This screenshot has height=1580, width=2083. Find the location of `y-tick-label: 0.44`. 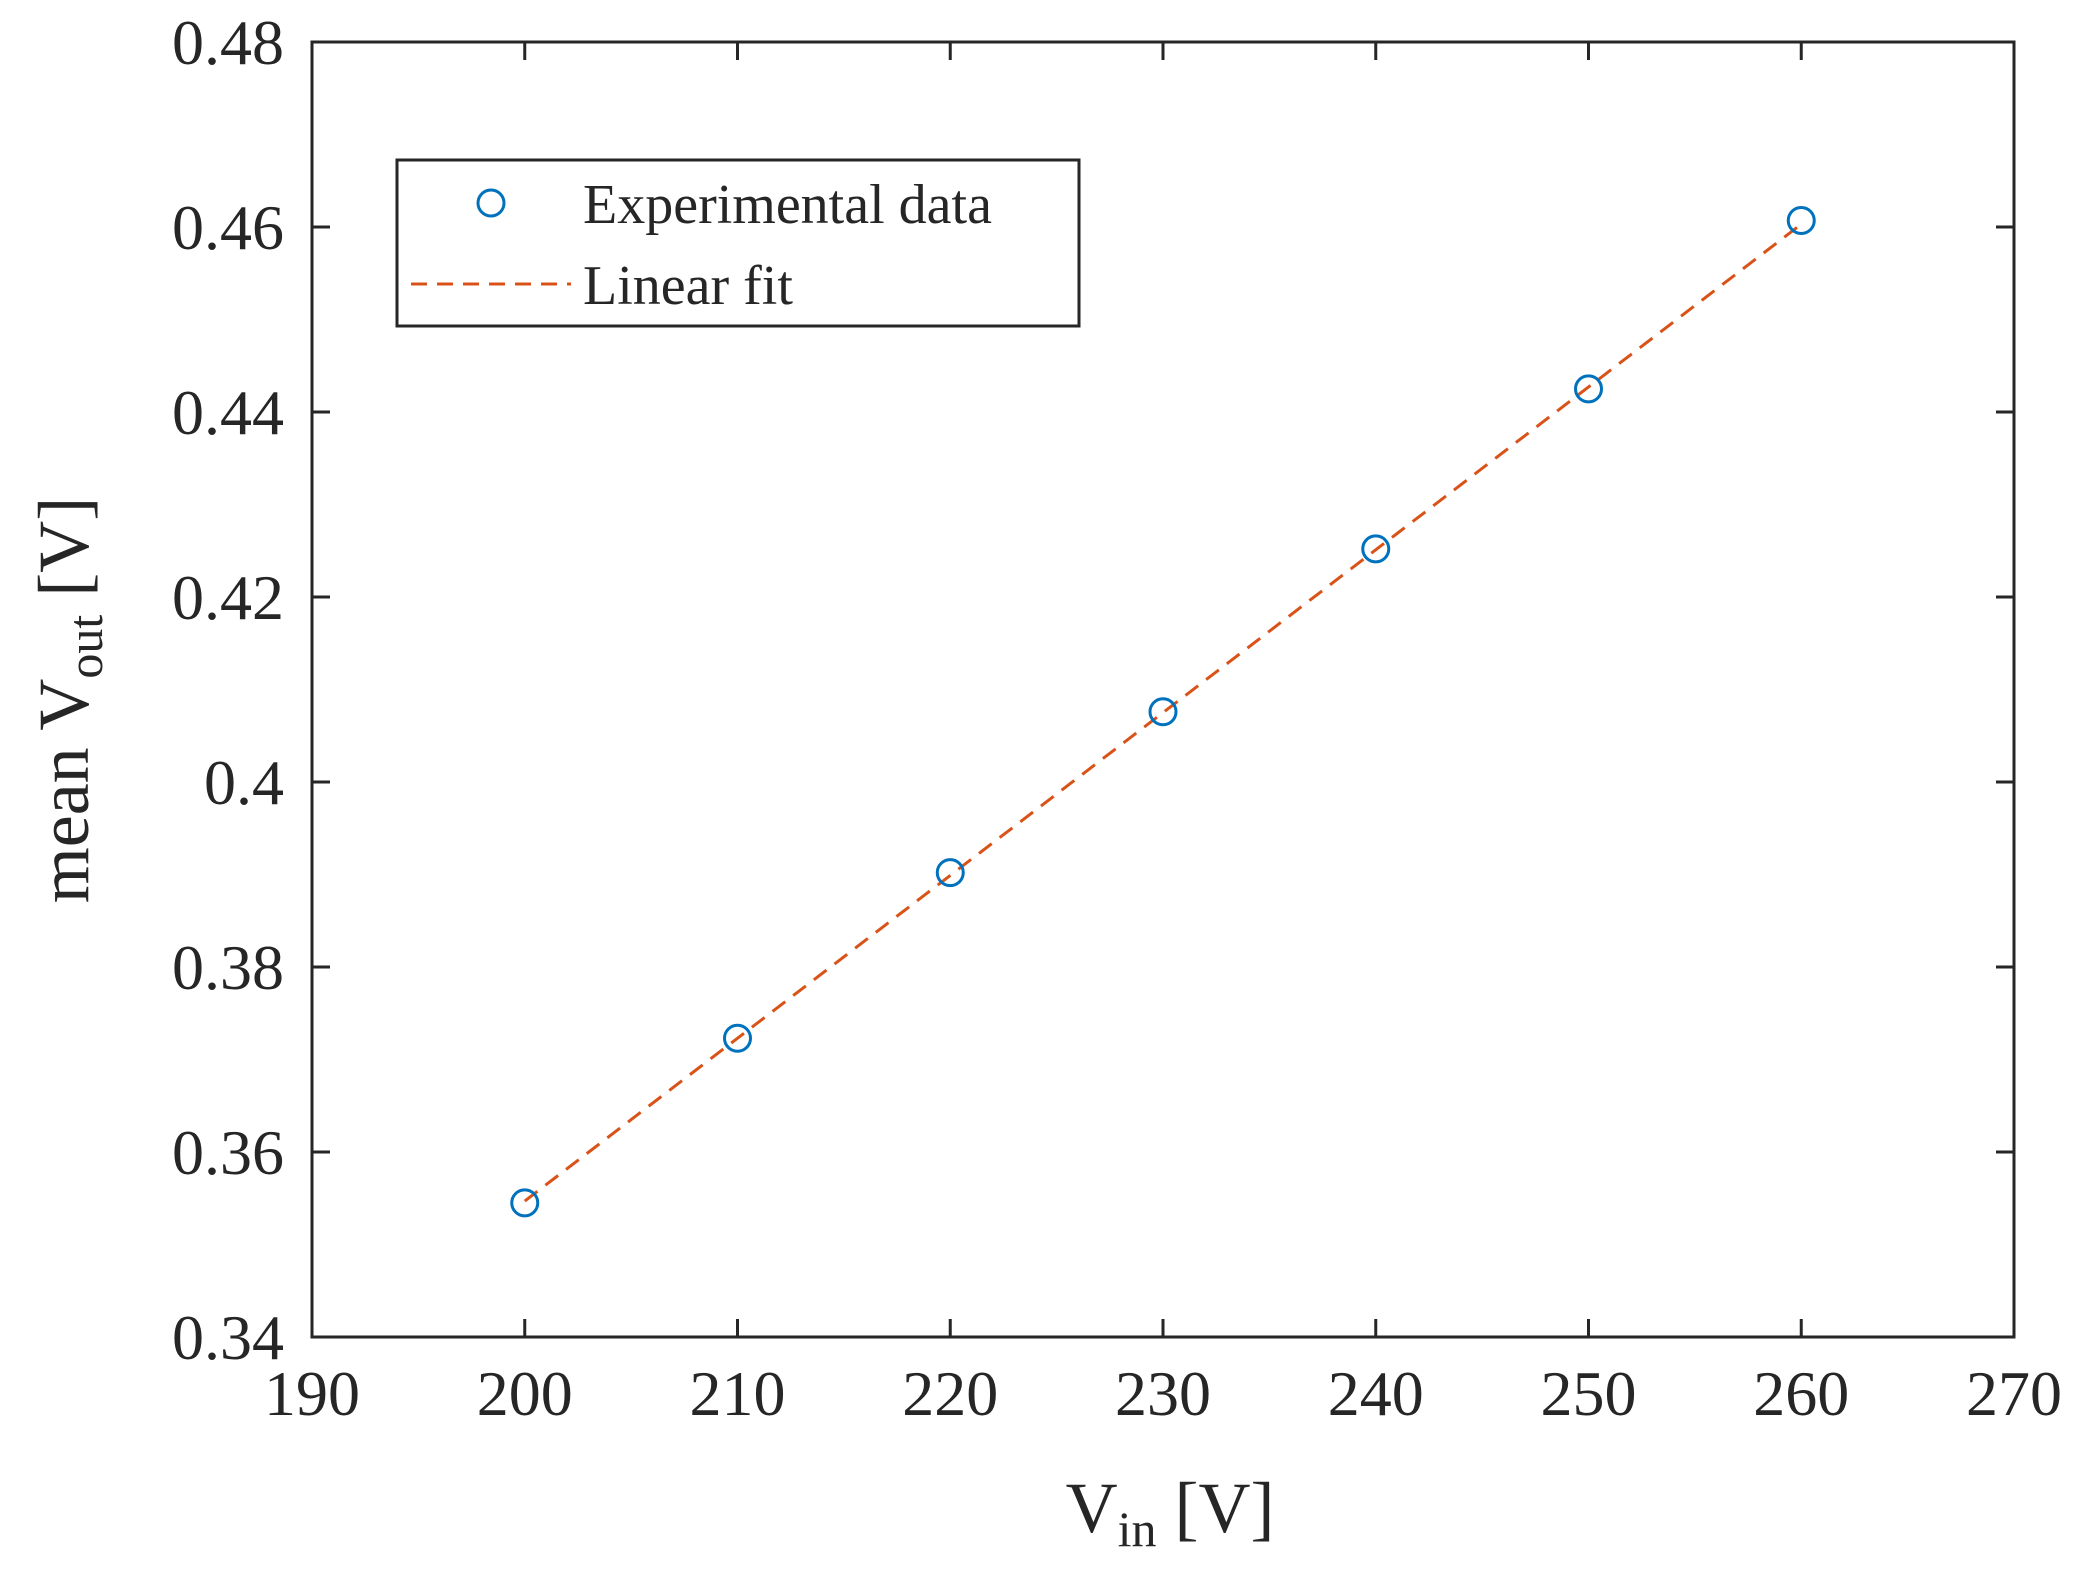

y-tick-label: 0.44 is located at coordinates (228, 412).